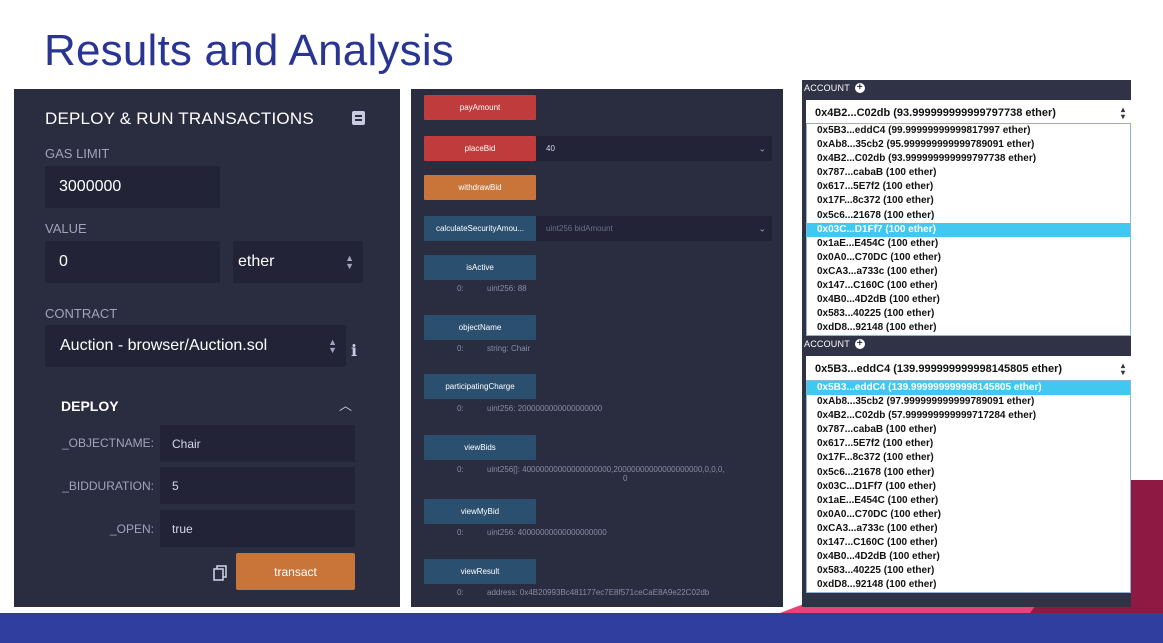 The width and height of the screenshot is (1163, 643). Describe the element at coordinates (480, 148) in the screenshot. I see `place-bid-button: placeBid` at that location.